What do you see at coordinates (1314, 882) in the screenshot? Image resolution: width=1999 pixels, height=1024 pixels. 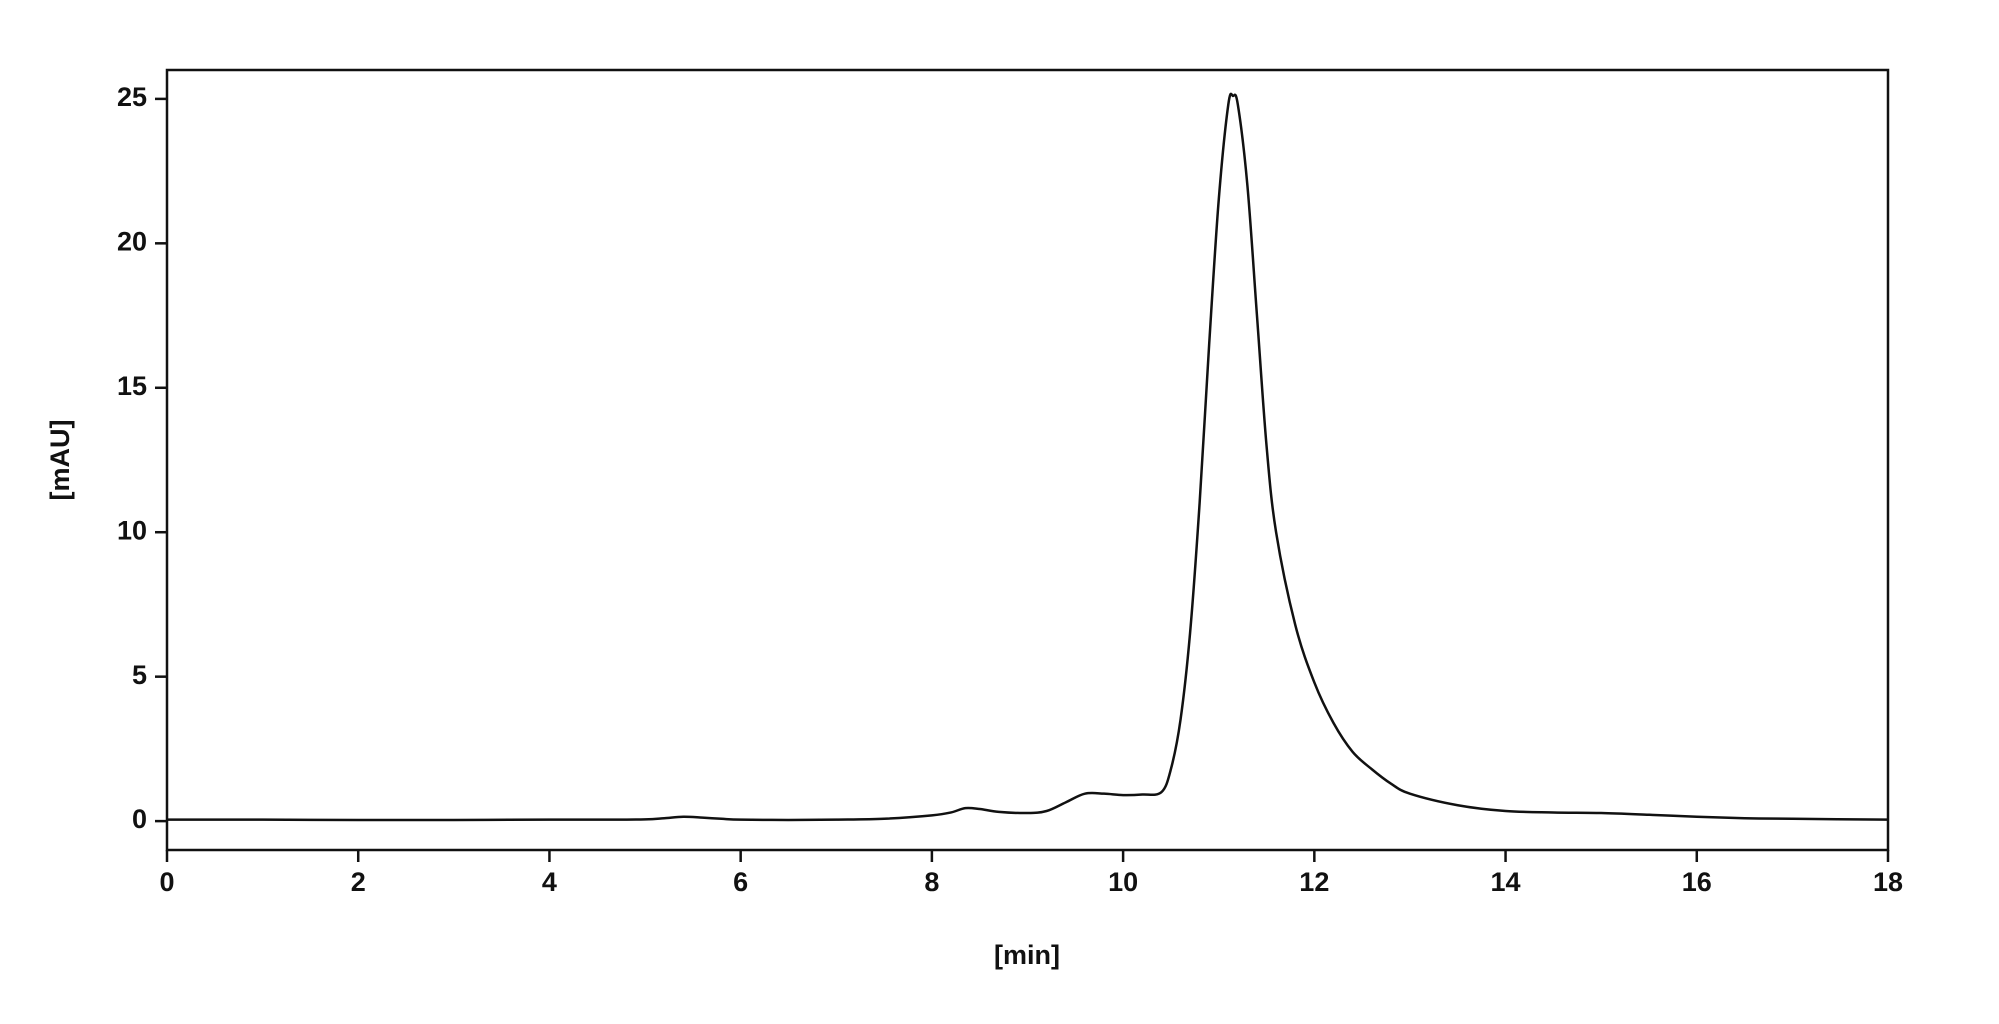 I see `x-tick-label: 12` at bounding box center [1314, 882].